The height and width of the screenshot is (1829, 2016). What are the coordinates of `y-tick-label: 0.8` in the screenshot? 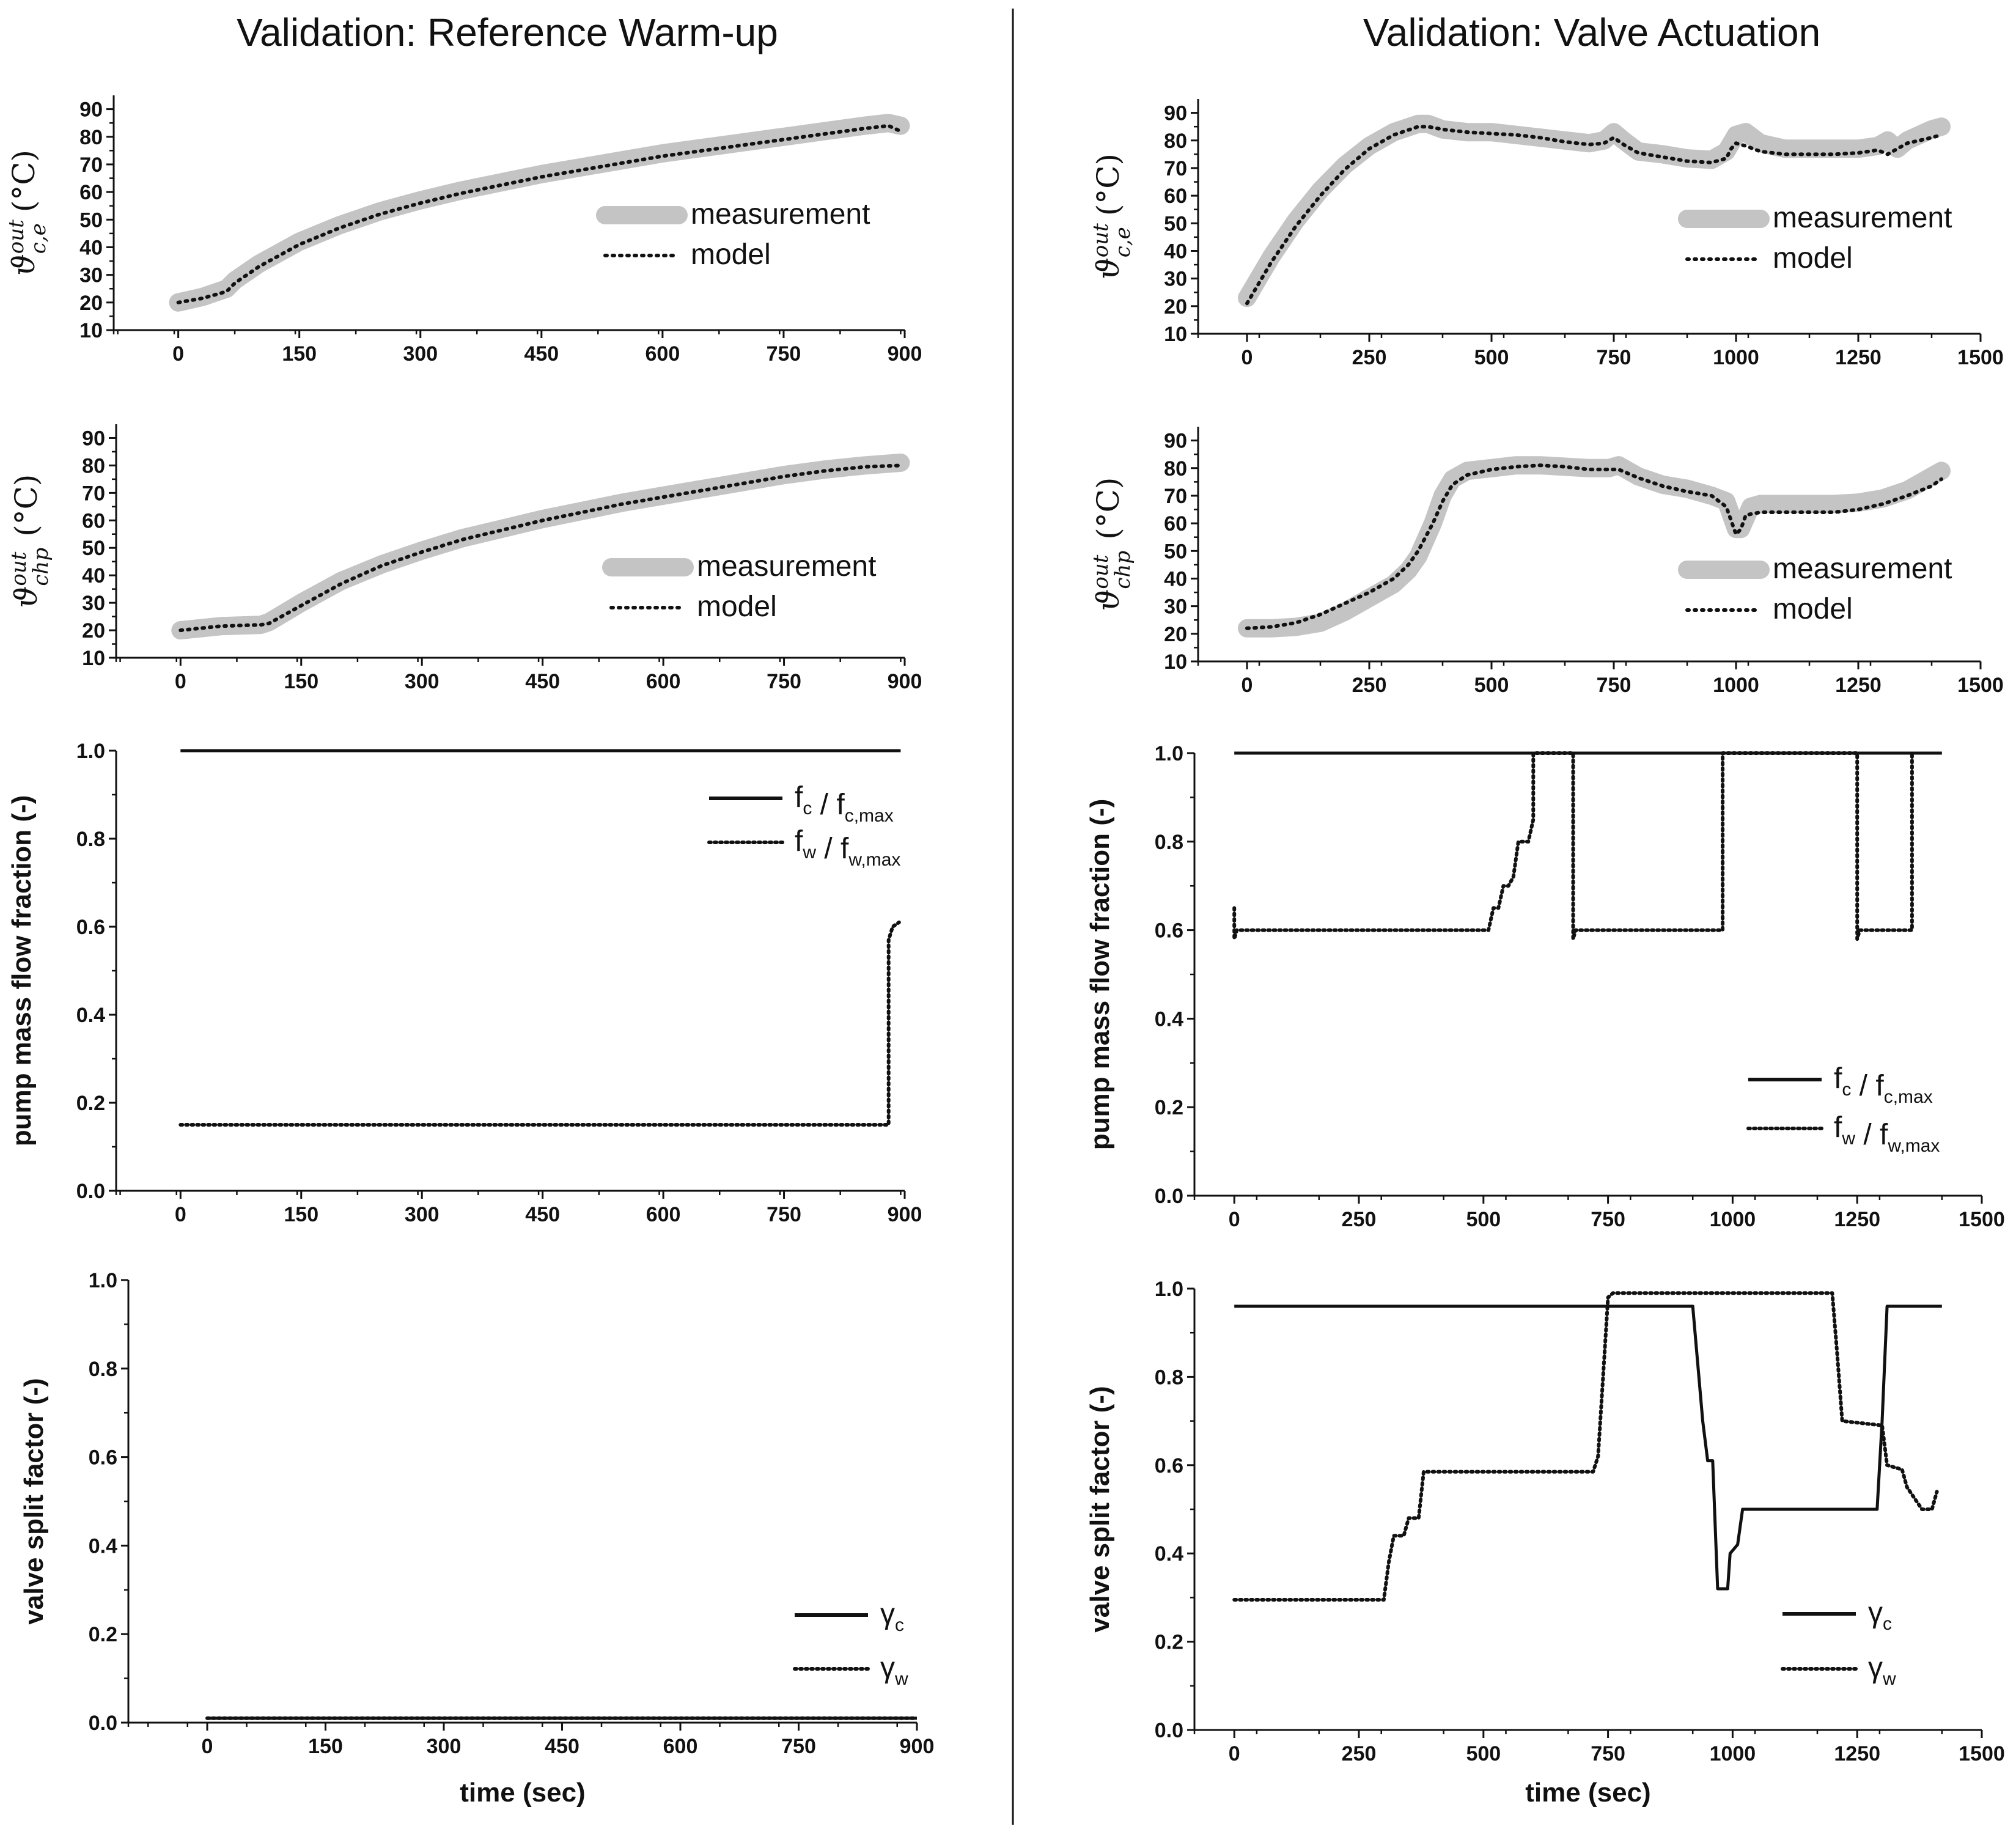 It's located at (91, 839).